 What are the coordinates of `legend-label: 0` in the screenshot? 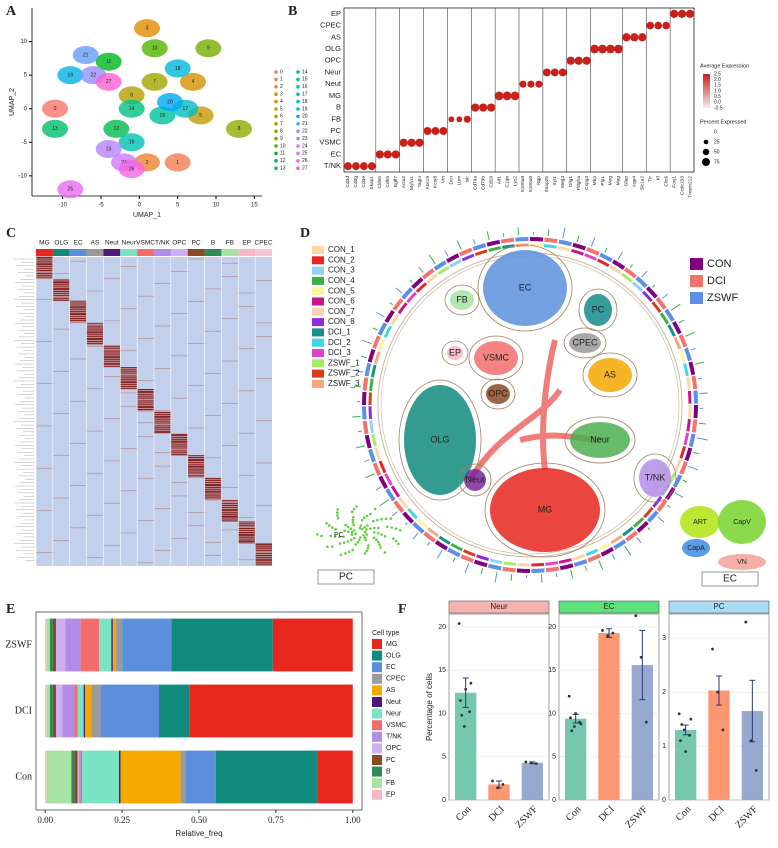 It's located at (281, 72).